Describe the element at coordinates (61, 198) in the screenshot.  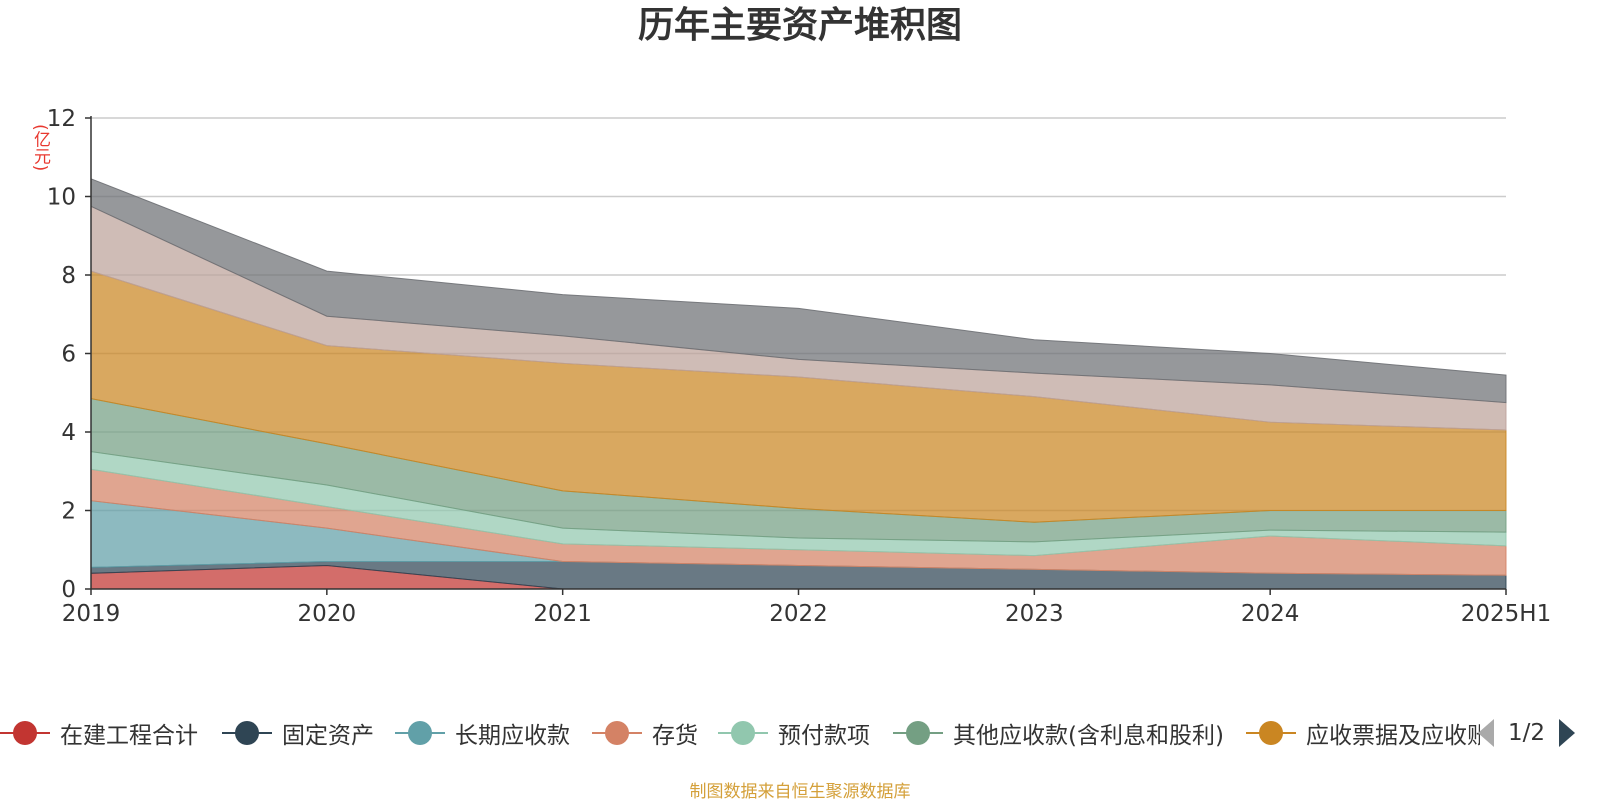
I see `y-tick-label: 10` at that location.